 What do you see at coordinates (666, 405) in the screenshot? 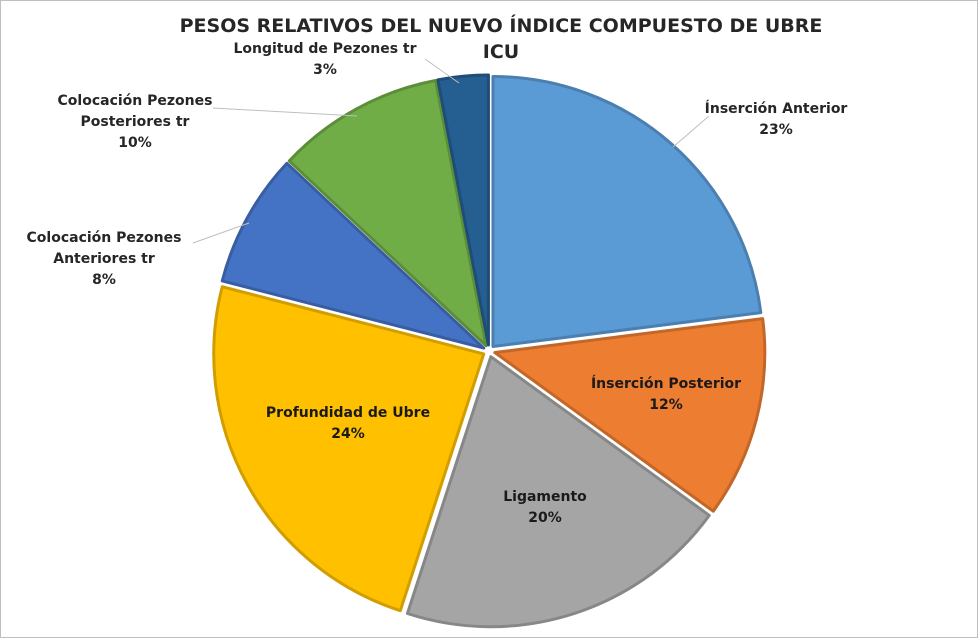
I see `data-label-percent: 12%` at bounding box center [666, 405].